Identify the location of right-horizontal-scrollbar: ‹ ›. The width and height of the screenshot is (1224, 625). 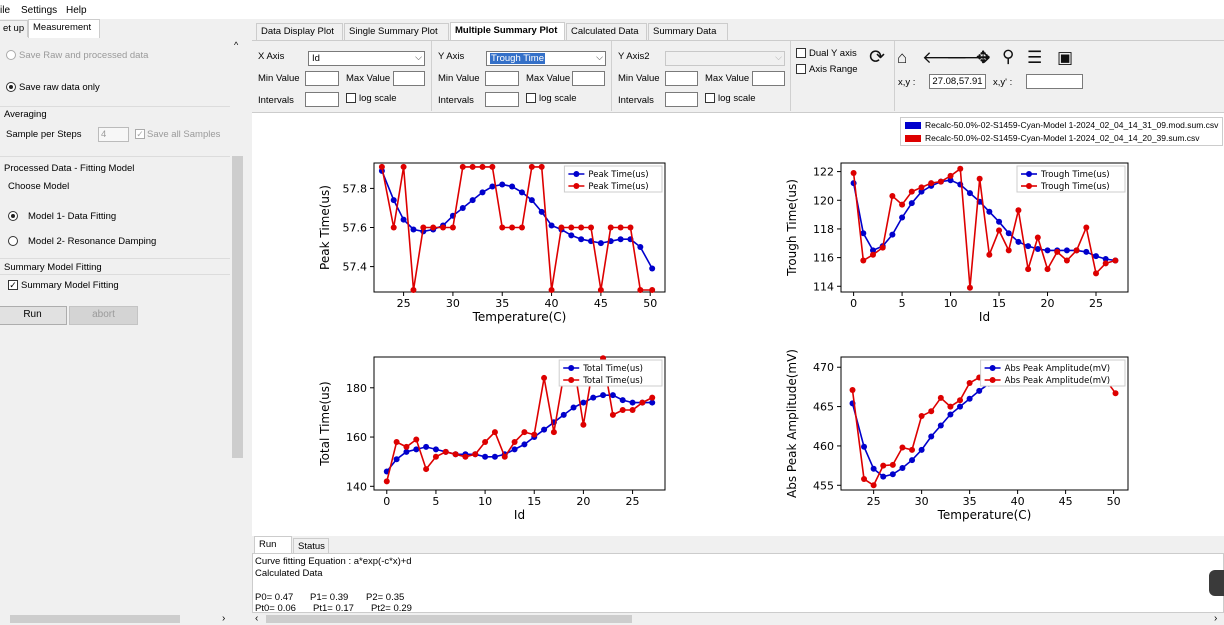
(738, 619).